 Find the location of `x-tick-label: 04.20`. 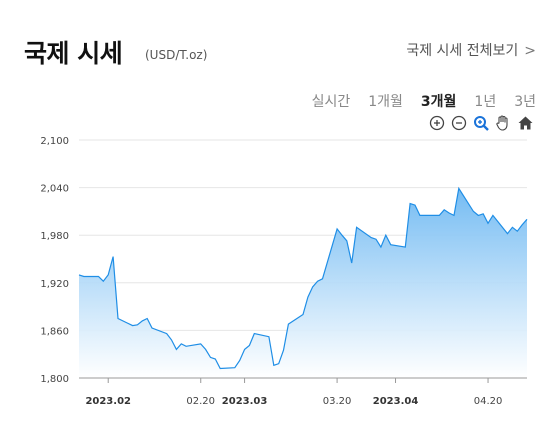

x-tick-label: 04.20 is located at coordinates (488, 401).